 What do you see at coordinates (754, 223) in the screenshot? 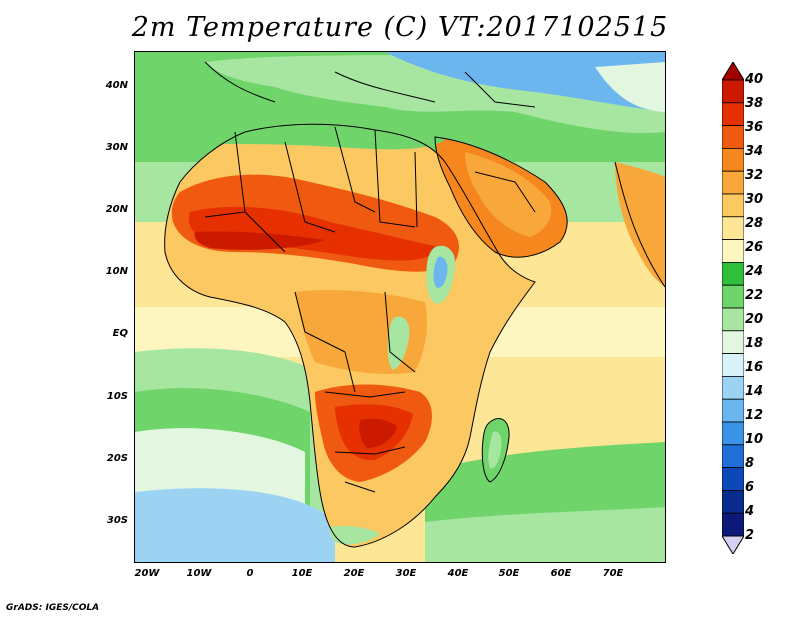
I see `colorbar-level-label: 28` at bounding box center [754, 223].